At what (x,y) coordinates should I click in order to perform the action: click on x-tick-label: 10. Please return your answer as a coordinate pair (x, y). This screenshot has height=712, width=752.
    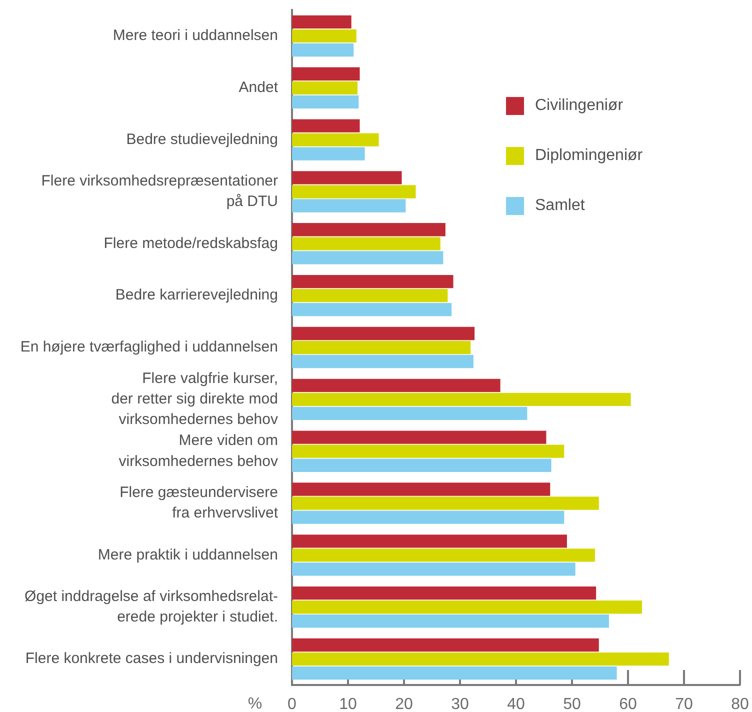
    Looking at the image, I should click on (348, 704).